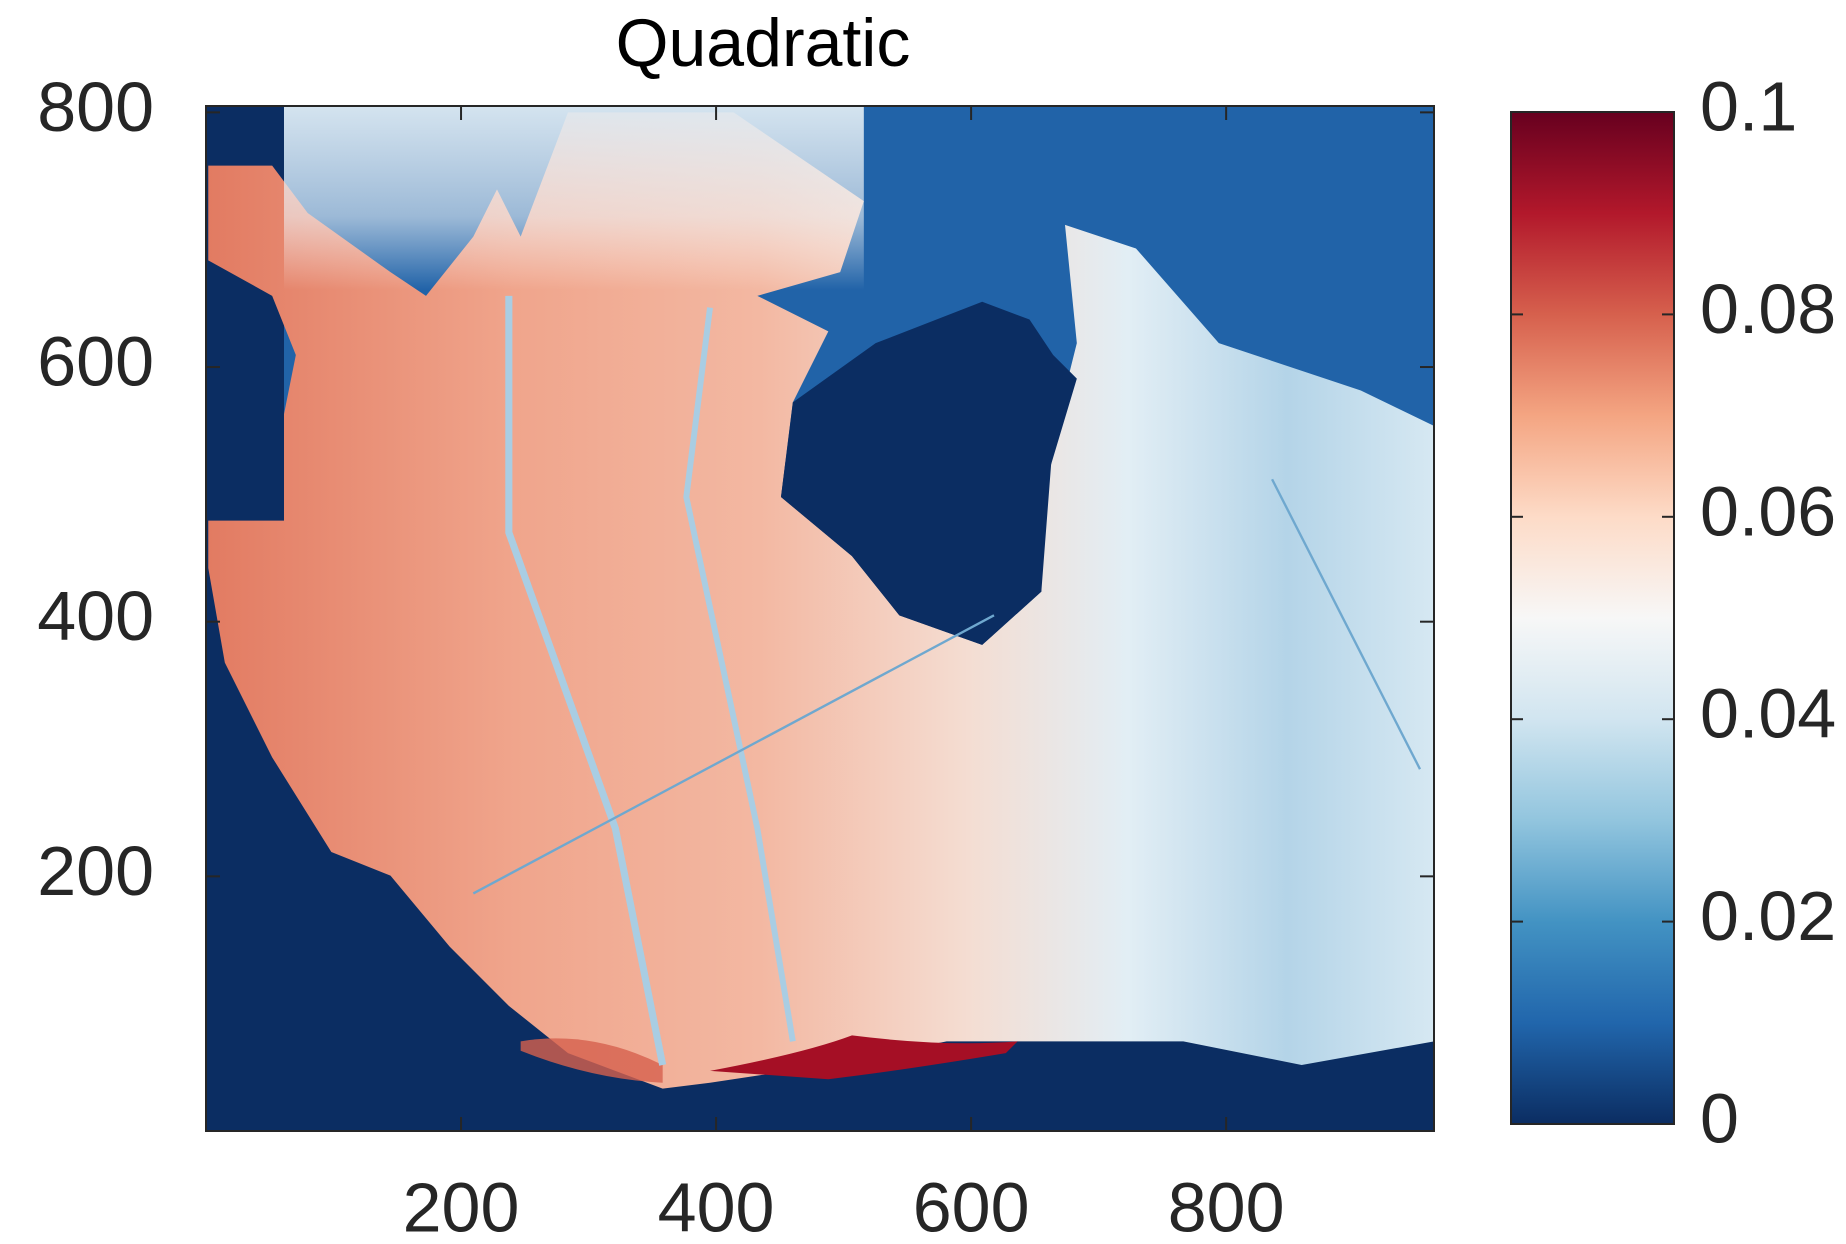  Describe the element at coordinates (95, 616) in the screenshot. I see `y-tick-label: 400` at that location.